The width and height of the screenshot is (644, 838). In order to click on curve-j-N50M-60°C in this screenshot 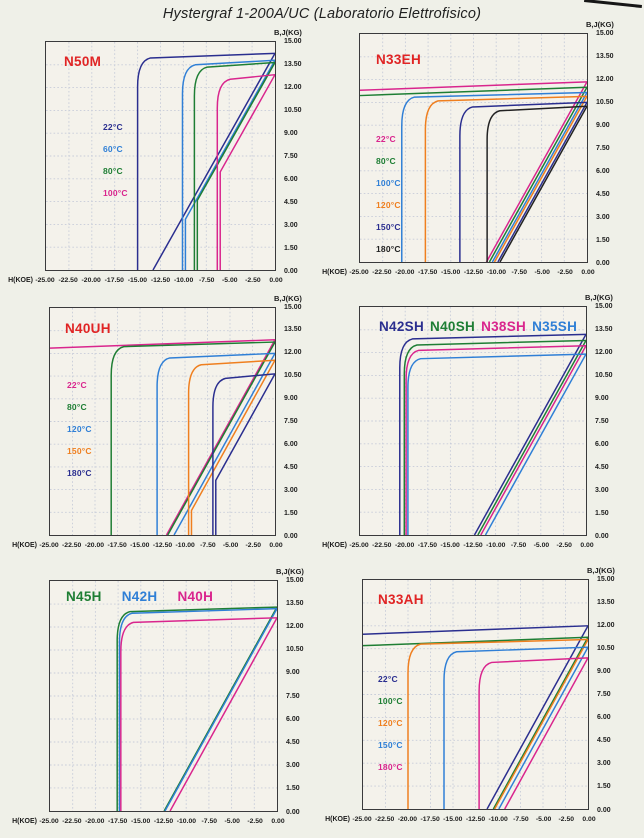, I will do `click(228, 164)`.